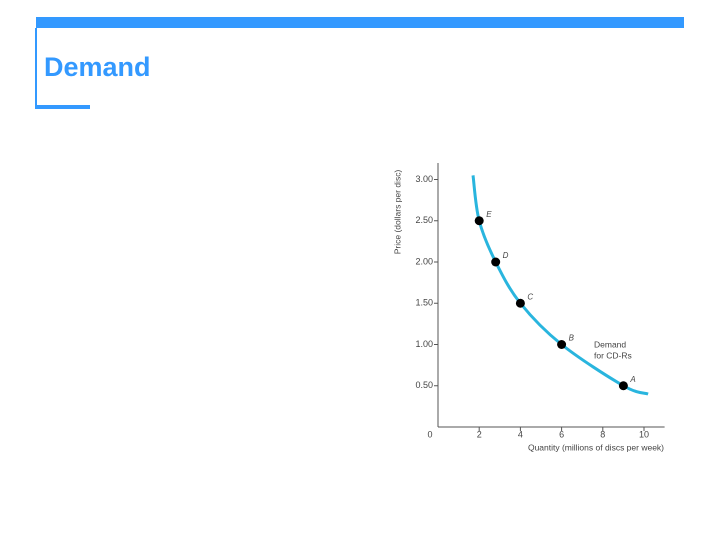 The image size is (720, 540). I want to click on y-tick-label: 3.00, so click(424, 179).